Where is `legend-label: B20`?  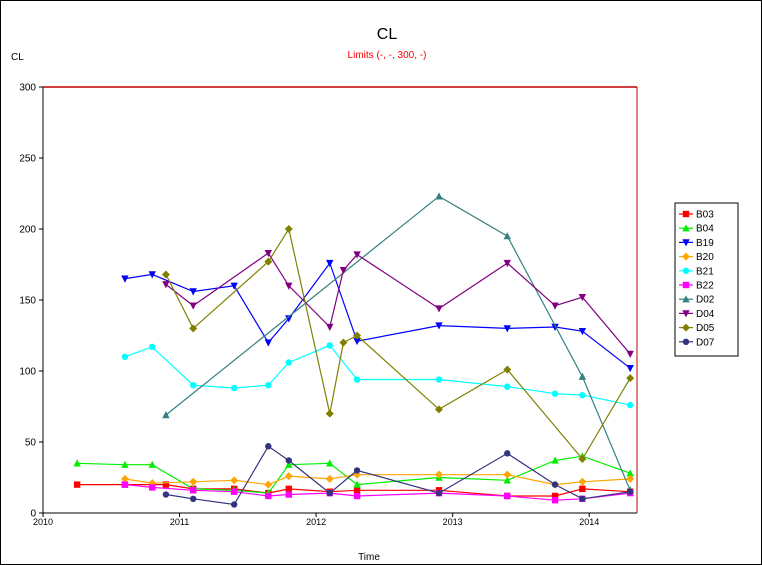 legend-label: B20 is located at coordinates (705, 257).